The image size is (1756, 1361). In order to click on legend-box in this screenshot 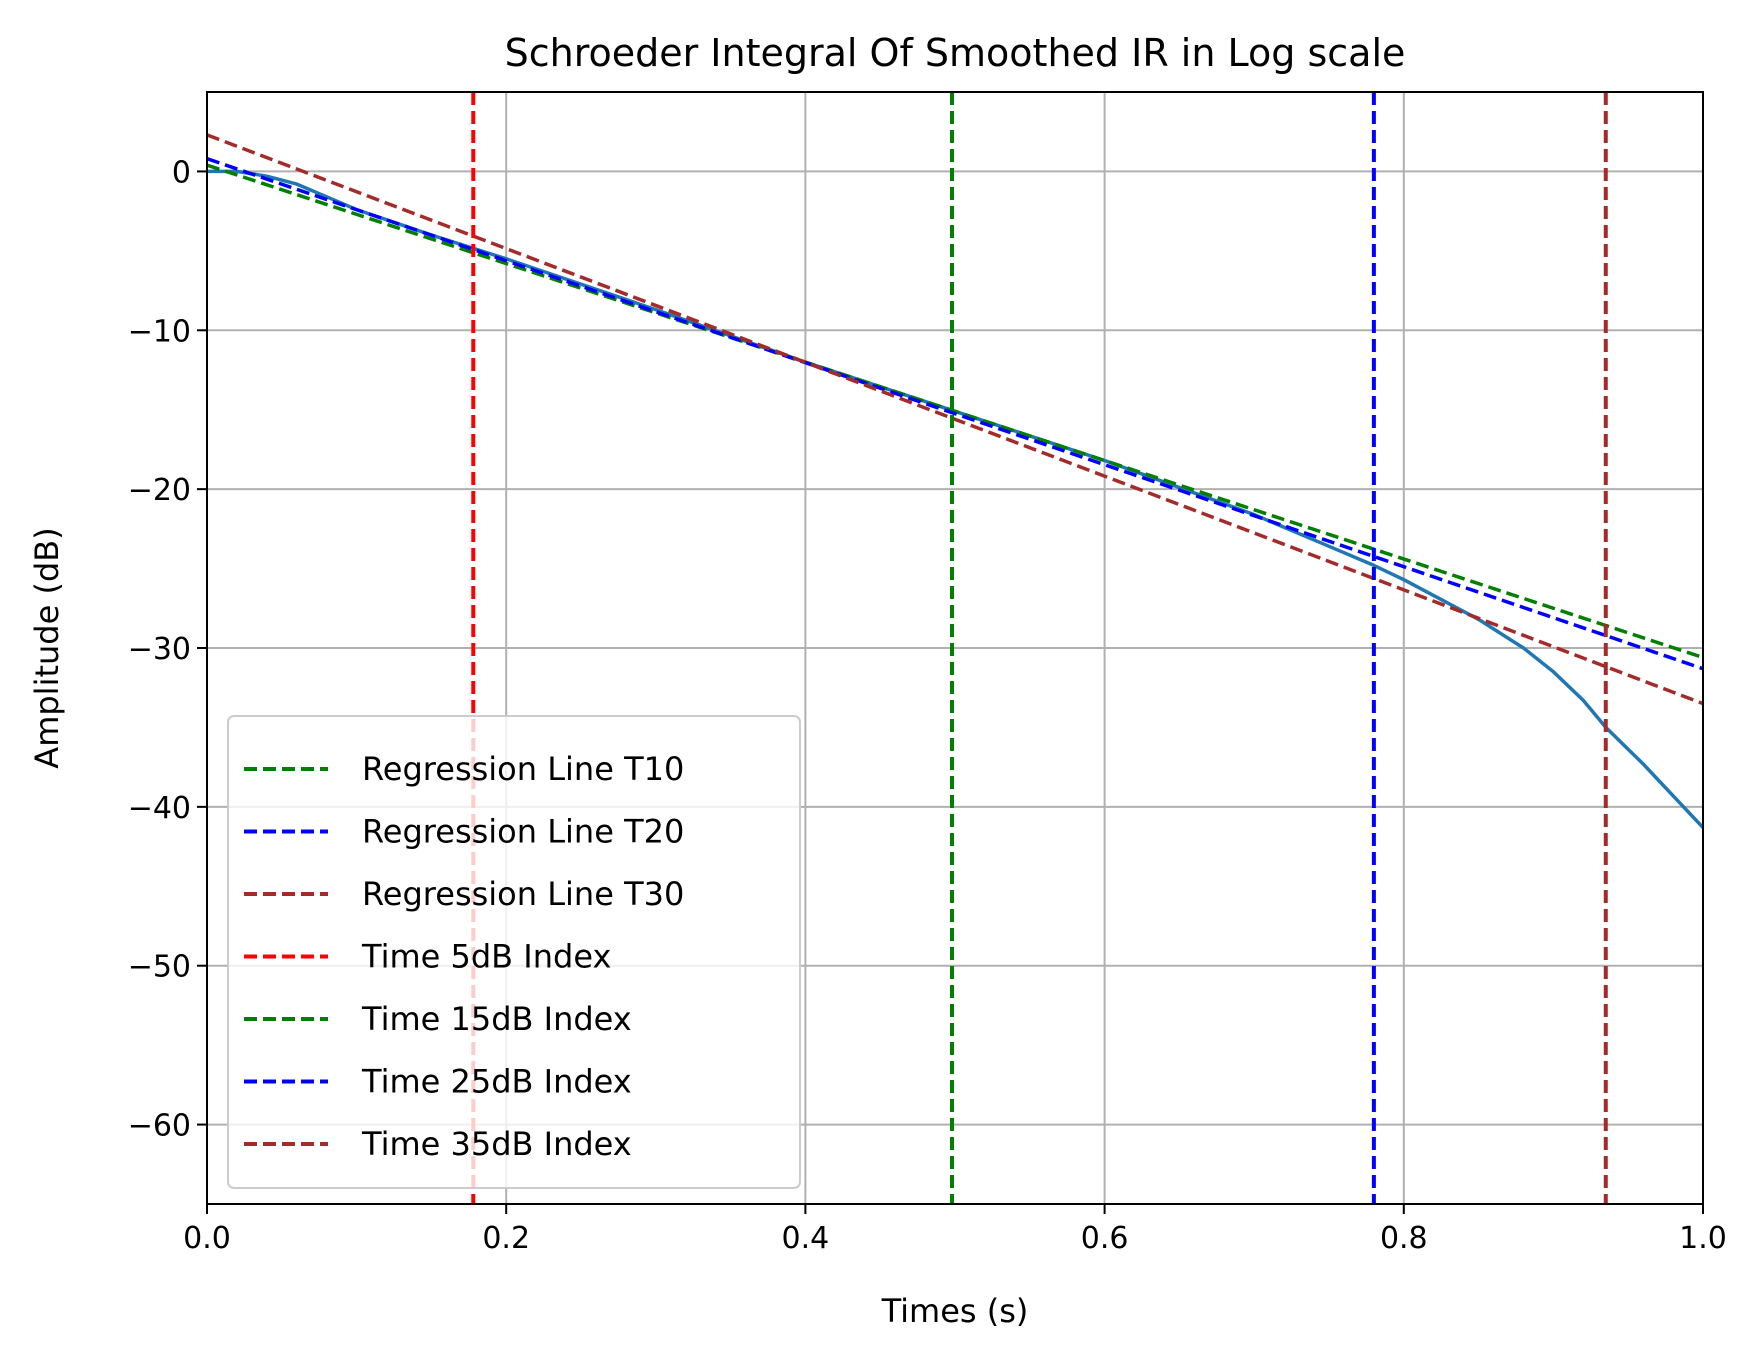, I will do `click(514, 952)`.